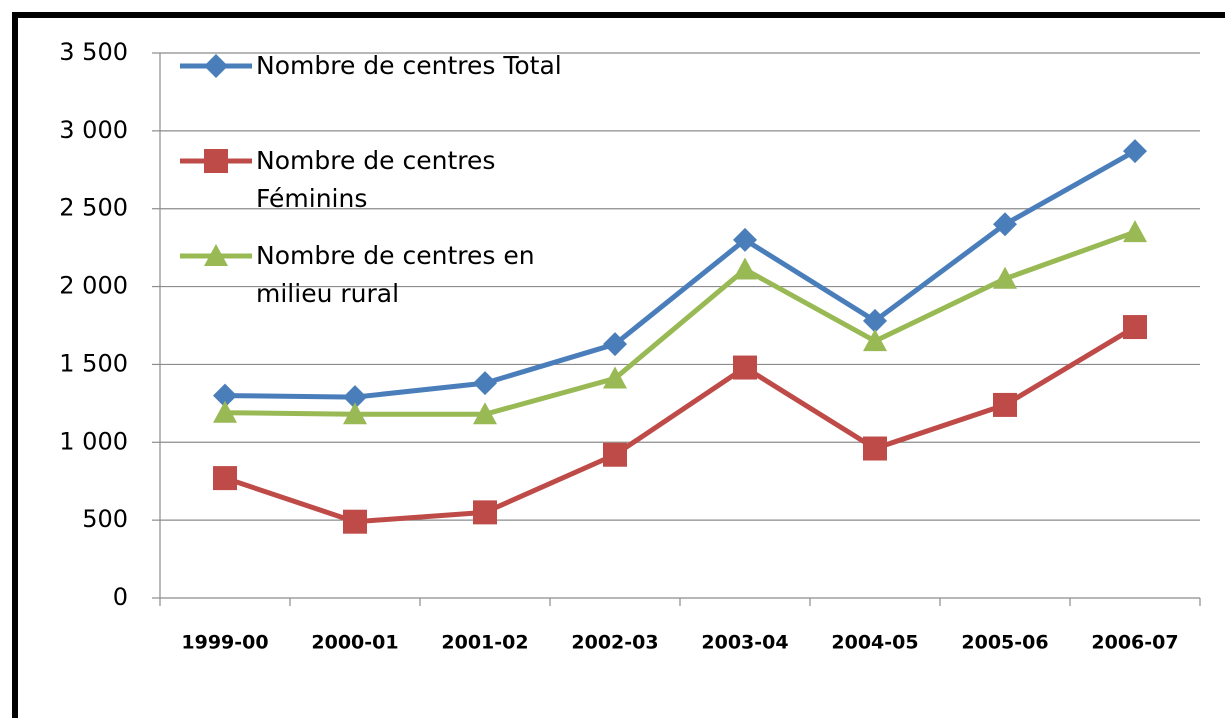 The width and height of the screenshot is (1225, 718). What do you see at coordinates (354, 643) in the screenshot?
I see `x-tick-label: 2000-01` at bounding box center [354, 643].